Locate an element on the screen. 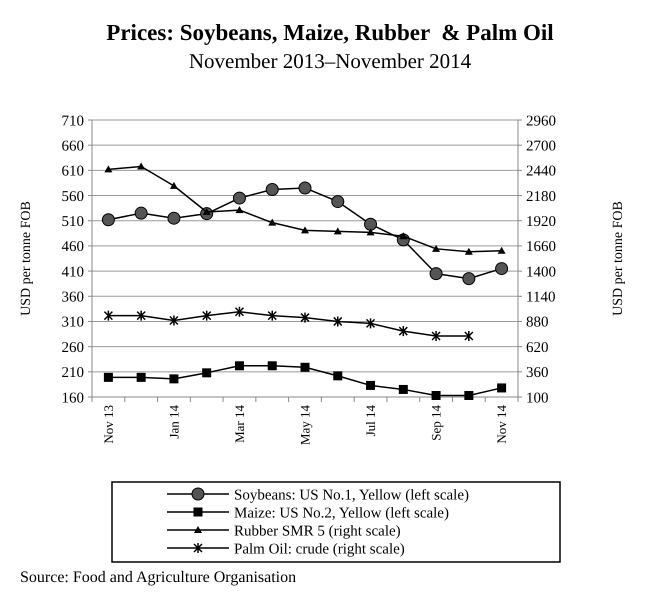  y-tick-label: 660 is located at coordinates (73, 146).